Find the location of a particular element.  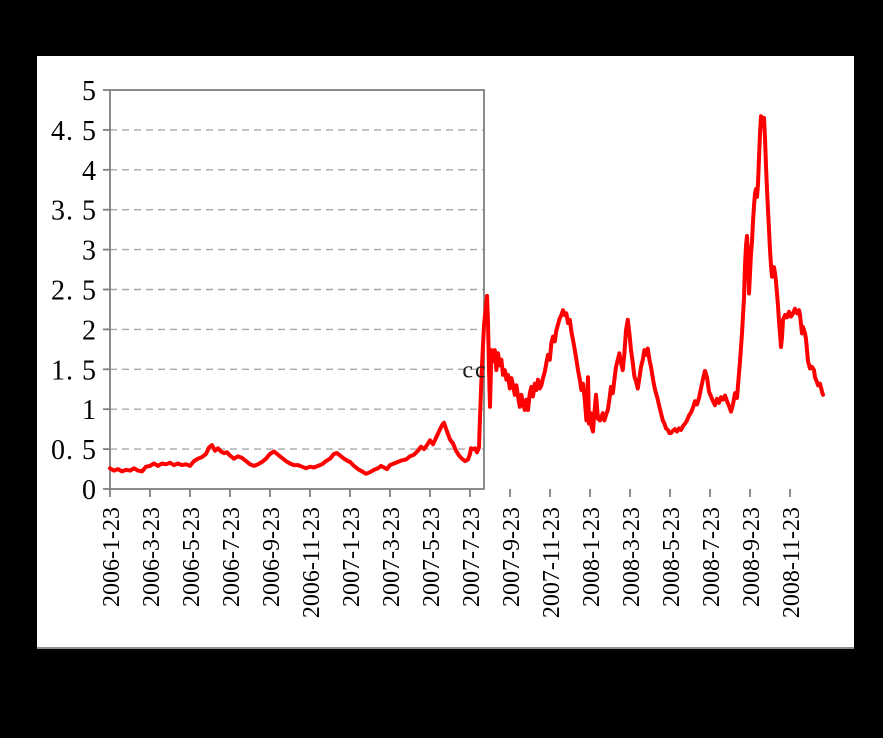

x-tick-label: 2006-3-23 is located at coordinates (152, 557).